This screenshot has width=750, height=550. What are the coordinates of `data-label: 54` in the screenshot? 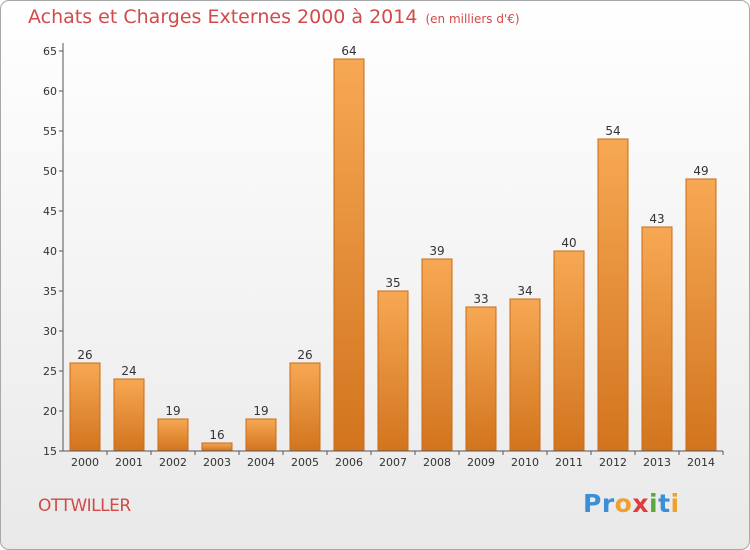 It's located at (612, 131).